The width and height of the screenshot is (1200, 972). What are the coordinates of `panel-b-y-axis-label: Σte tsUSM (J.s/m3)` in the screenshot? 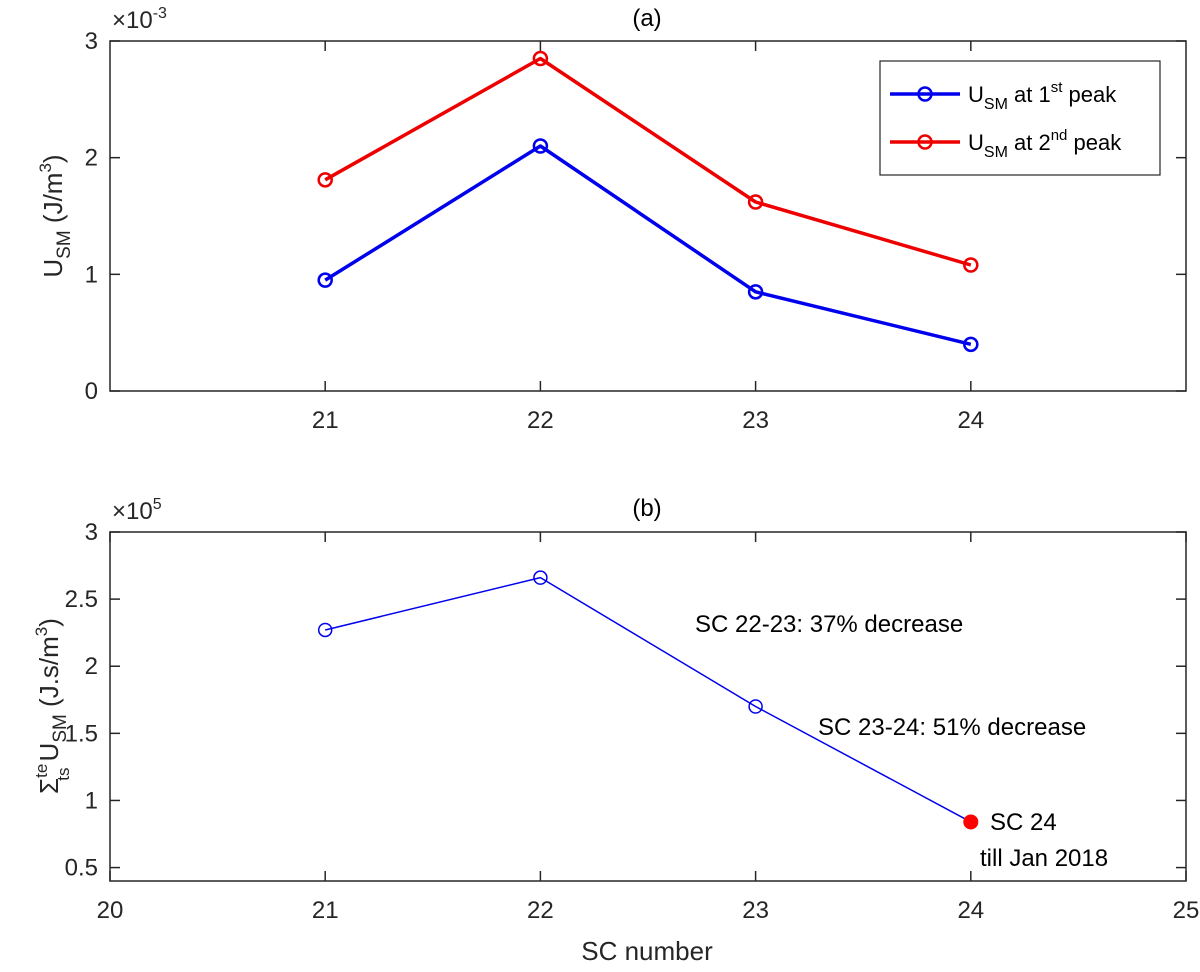 It's located at (52, 706).